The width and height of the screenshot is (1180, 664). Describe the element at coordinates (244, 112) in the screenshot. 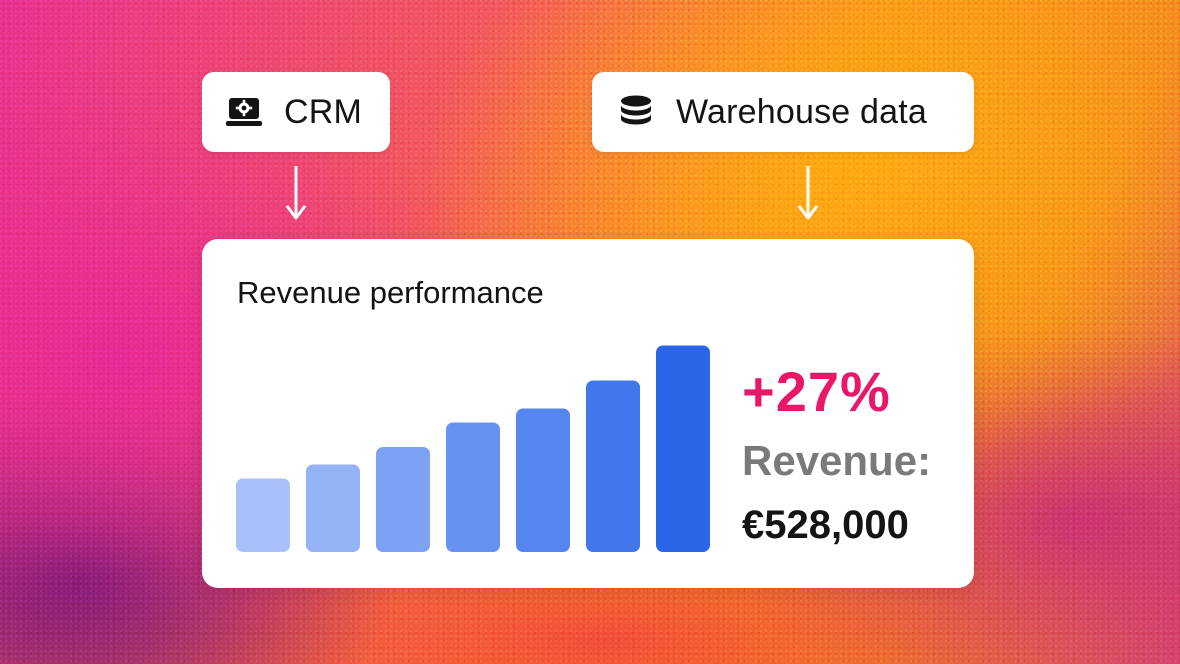

I see `crm-laptop-gear-icon` at that location.